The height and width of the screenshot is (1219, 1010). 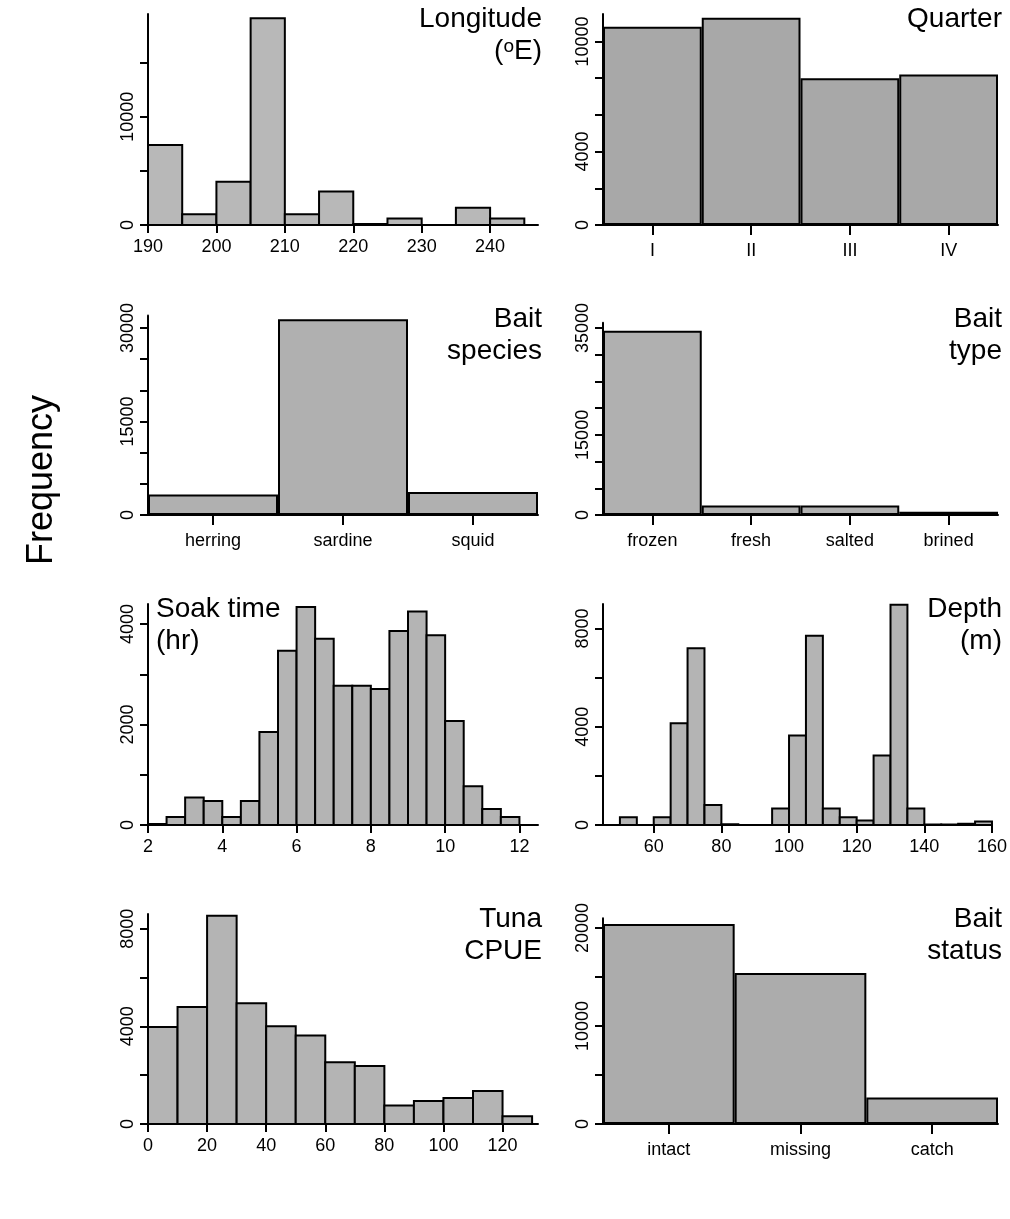 What do you see at coordinates (148, 846) in the screenshot?
I see `x-tick-label: 2` at bounding box center [148, 846].